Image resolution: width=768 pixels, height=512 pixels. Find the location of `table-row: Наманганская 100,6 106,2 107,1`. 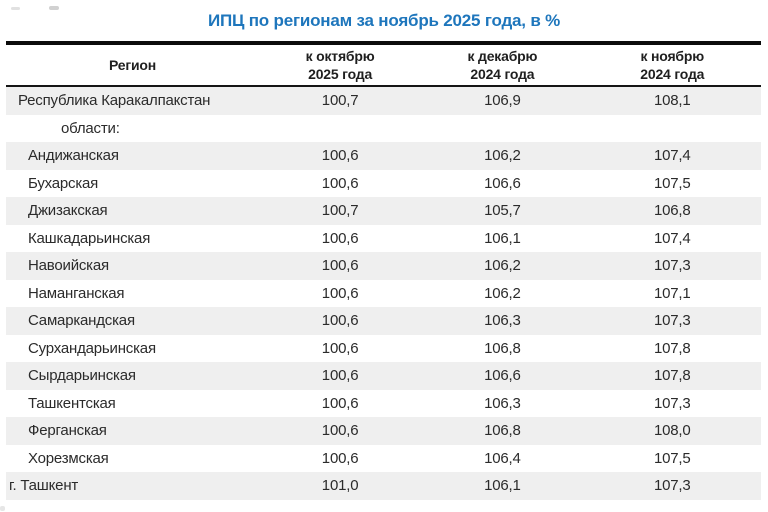

table-row: Наманганская 100,6 106,2 107,1 is located at coordinates (383, 294).